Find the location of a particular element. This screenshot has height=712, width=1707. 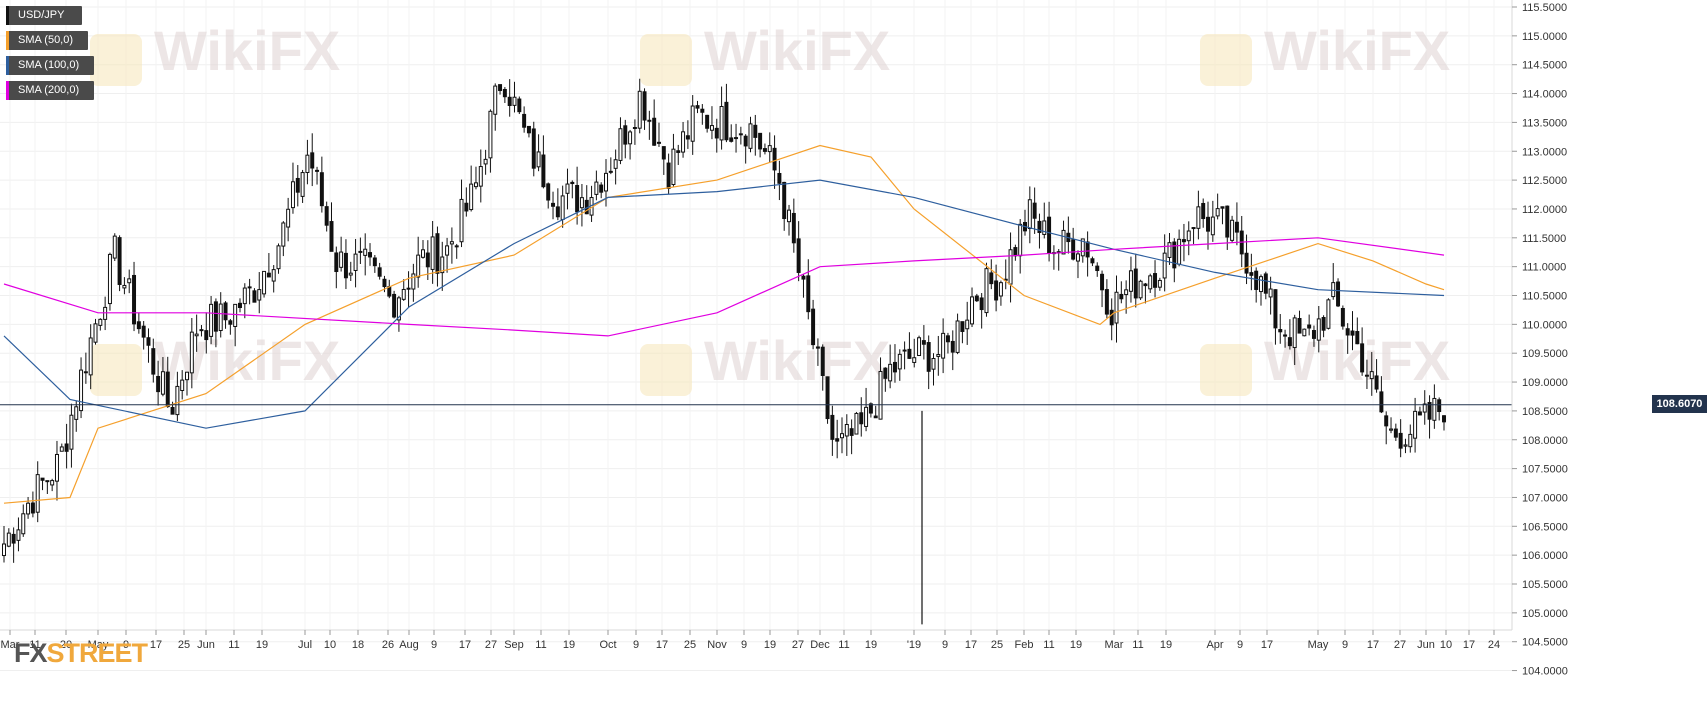

y-tick-label: 107.5000 is located at coordinates (1545, 470).